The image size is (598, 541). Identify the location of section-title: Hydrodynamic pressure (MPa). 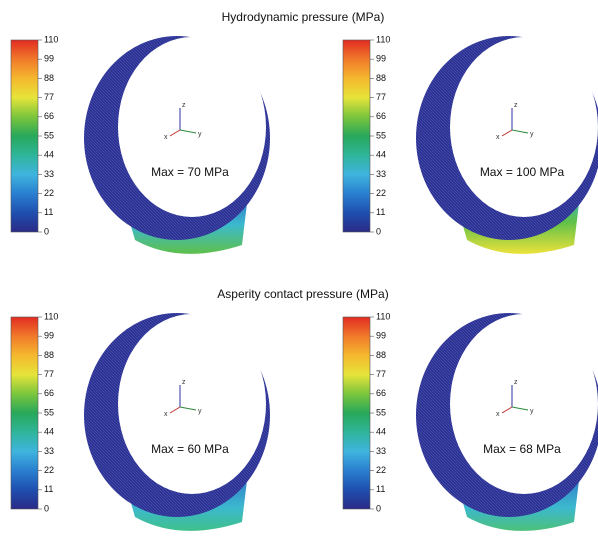
(303, 17).